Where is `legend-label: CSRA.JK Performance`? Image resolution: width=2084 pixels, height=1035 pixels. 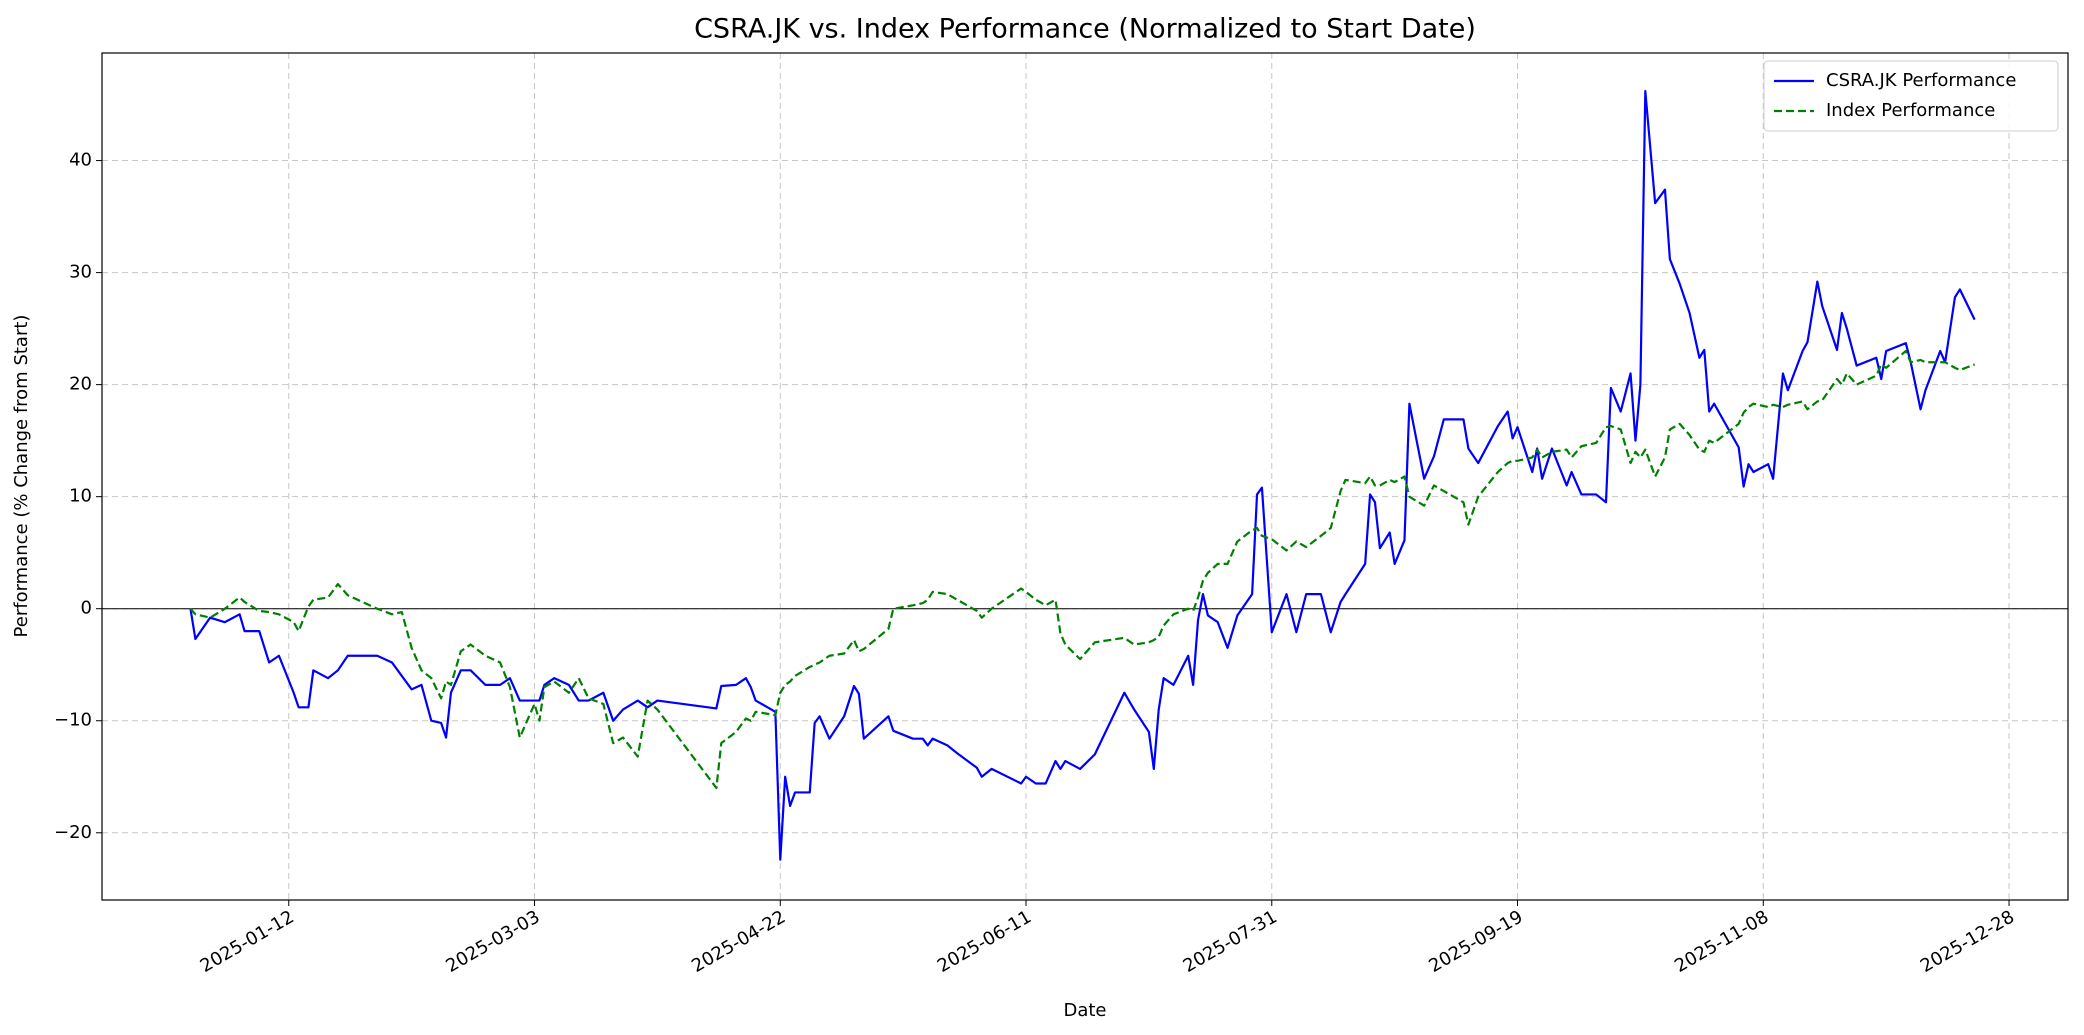
legend-label: CSRA.JK Performance is located at coordinates (1921, 80).